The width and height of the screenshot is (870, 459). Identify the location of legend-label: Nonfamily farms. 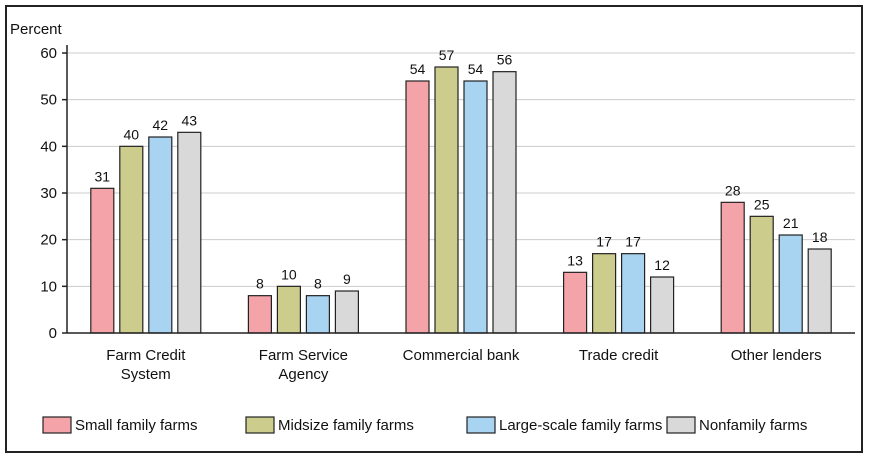
(753, 425).